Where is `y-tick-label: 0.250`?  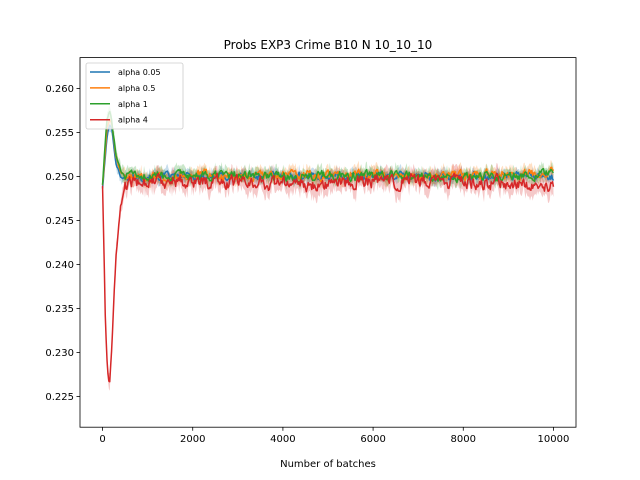 y-tick-label: 0.250 is located at coordinates (59, 177).